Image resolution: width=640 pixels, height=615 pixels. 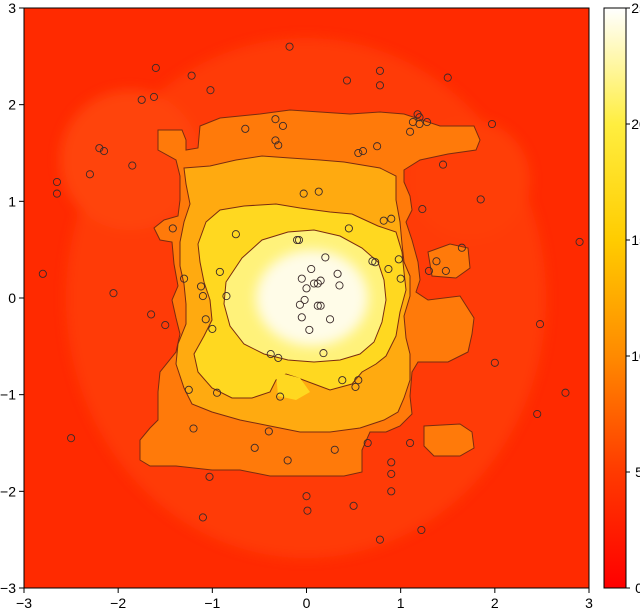 What do you see at coordinates (637, 588) in the screenshot?
I see `colorbar-tick-label: 0` at bounding box center [637, 588].